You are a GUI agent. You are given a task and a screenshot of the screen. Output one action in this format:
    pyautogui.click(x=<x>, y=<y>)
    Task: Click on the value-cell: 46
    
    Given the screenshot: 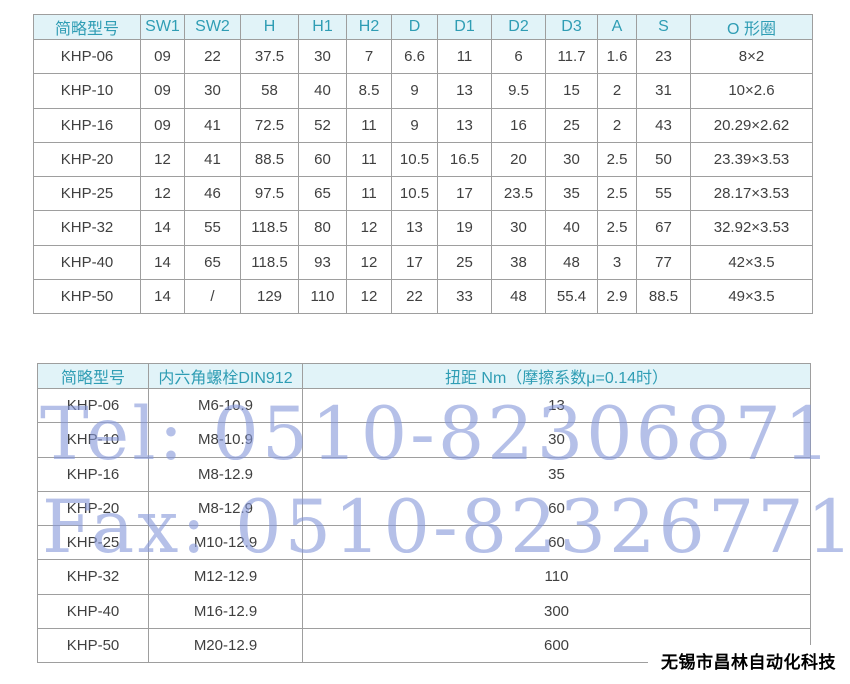 What is the action you would take?
    pyautogui.click(x=212, y=193)
    